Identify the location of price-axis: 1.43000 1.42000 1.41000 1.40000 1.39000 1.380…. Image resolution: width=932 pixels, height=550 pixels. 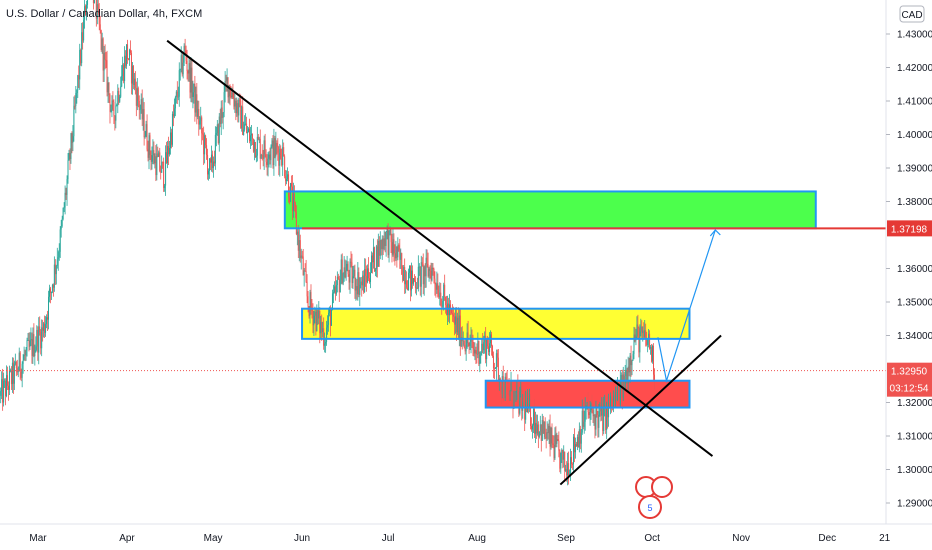
(909, 270).